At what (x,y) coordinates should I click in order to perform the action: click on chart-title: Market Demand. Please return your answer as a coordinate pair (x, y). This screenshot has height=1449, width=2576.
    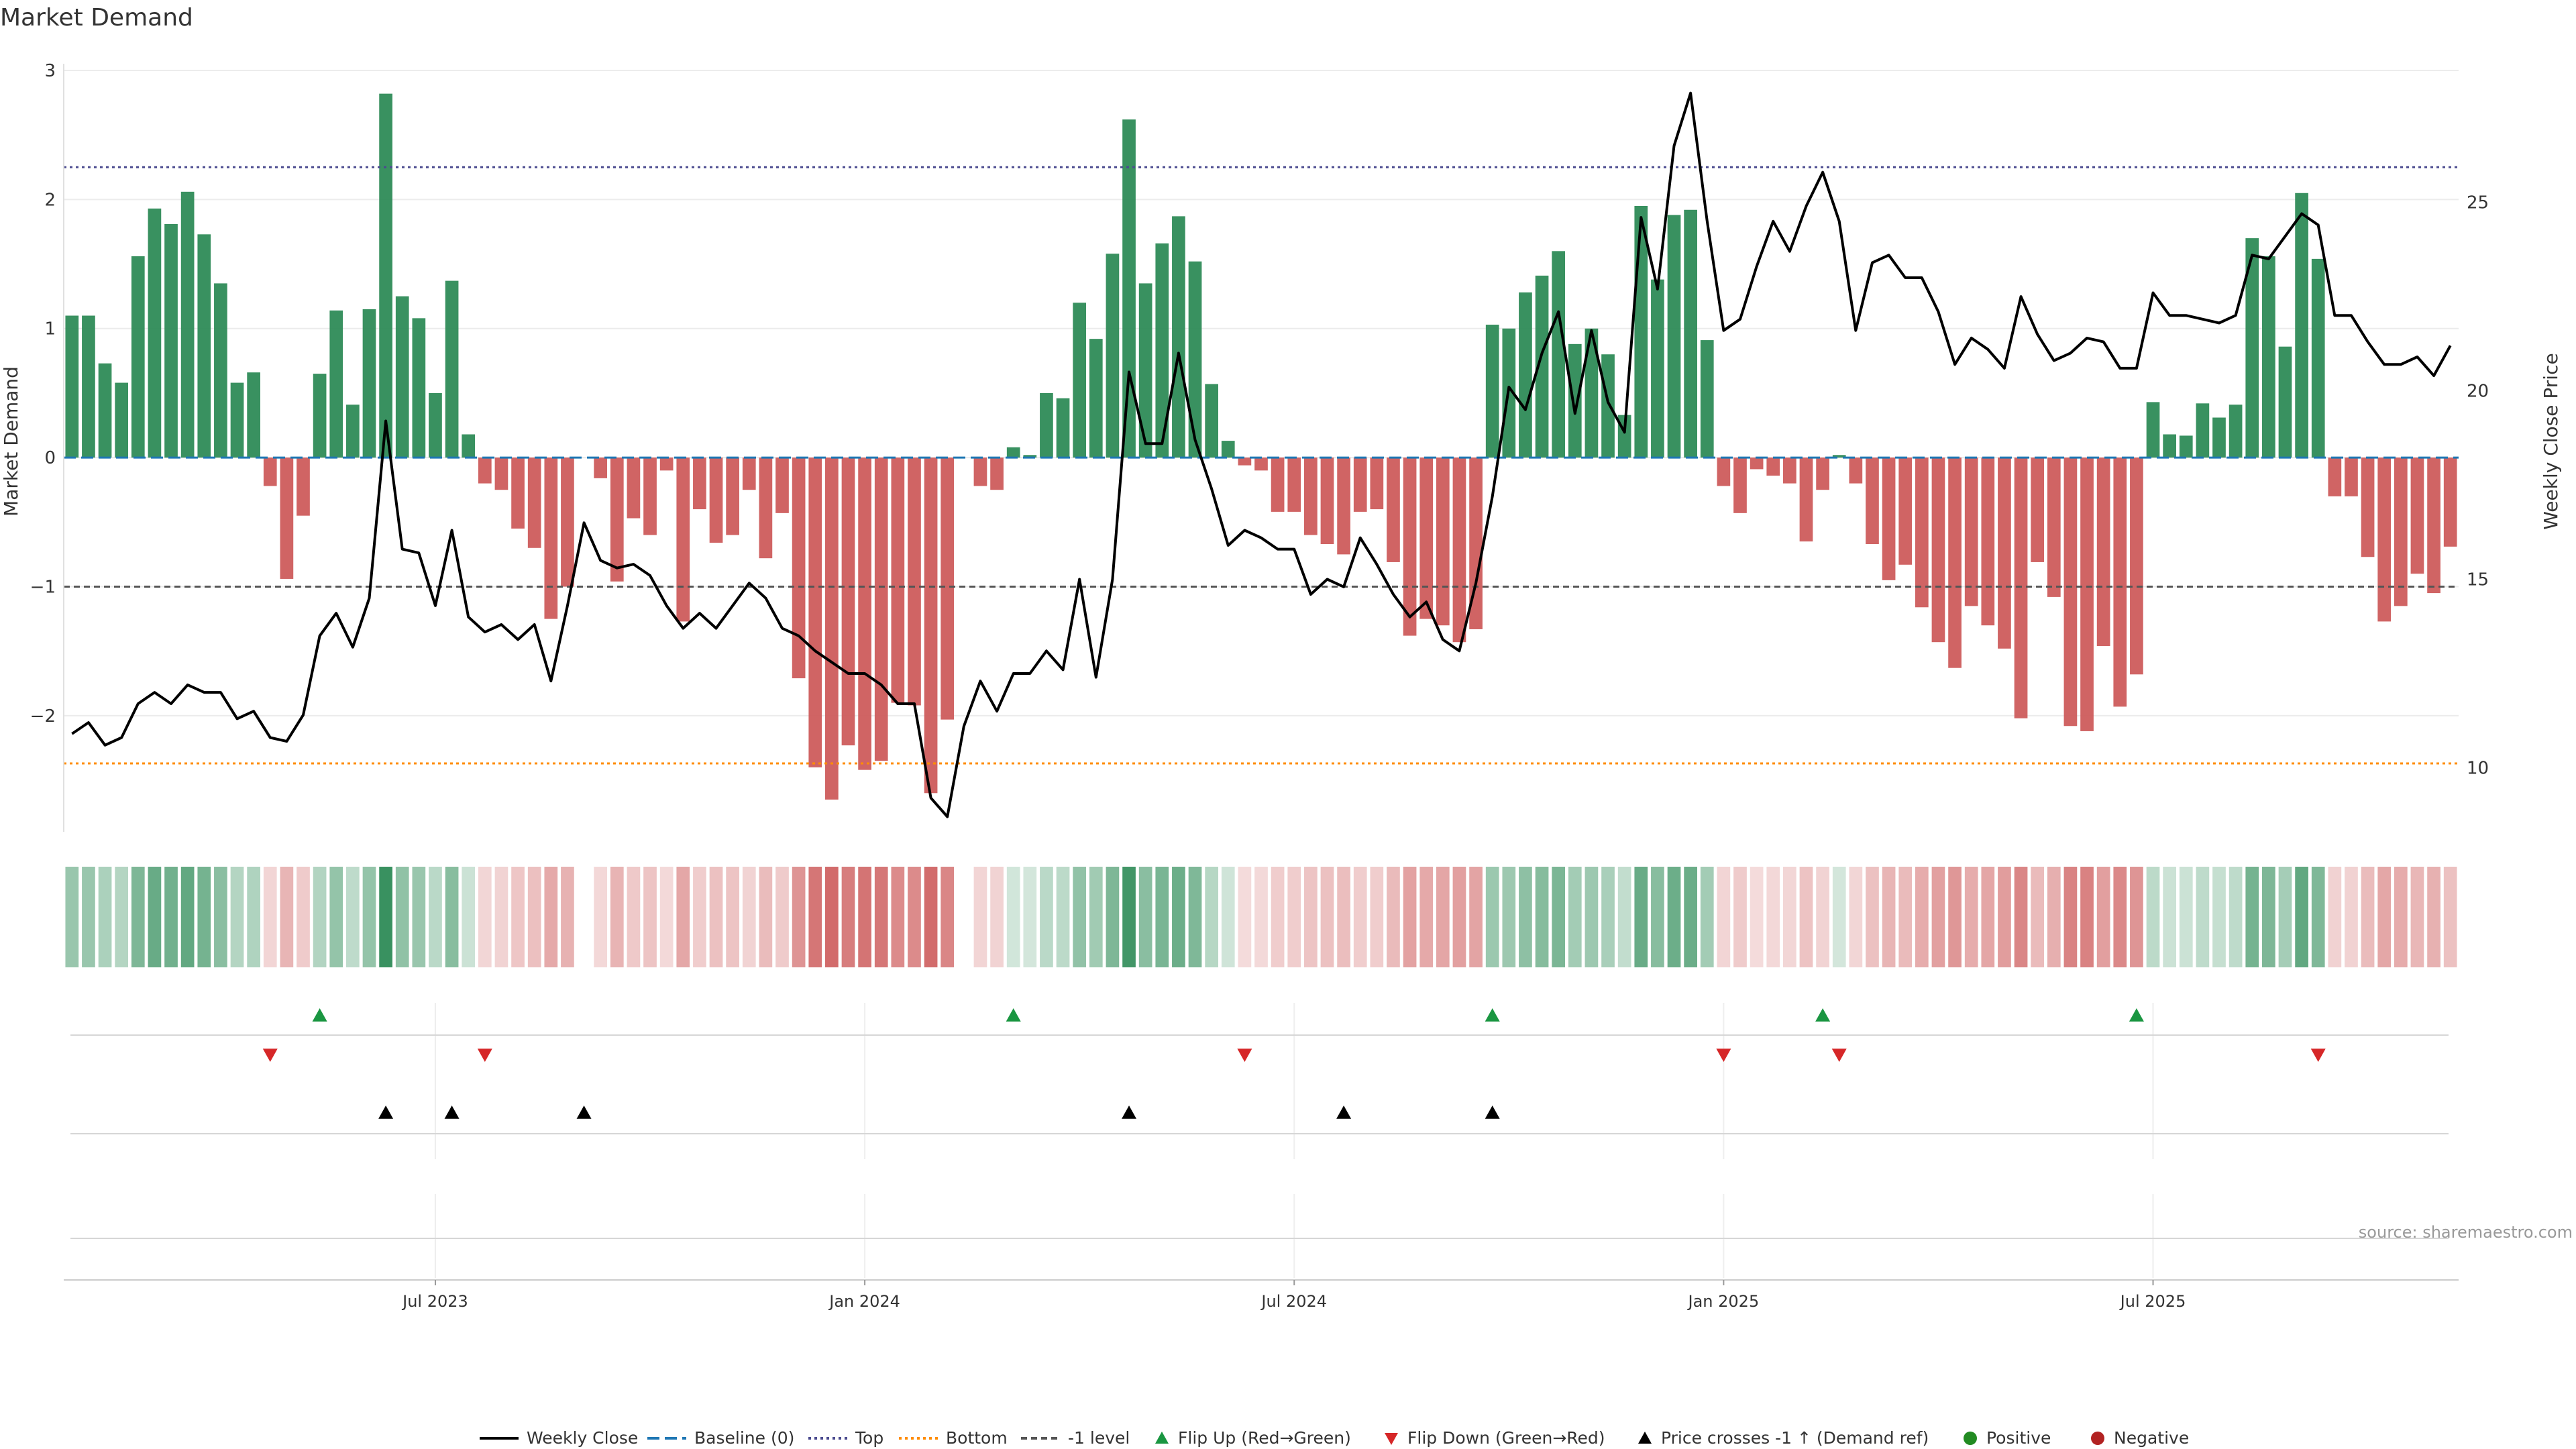
    Looking at the image, I should click on (96, 18).